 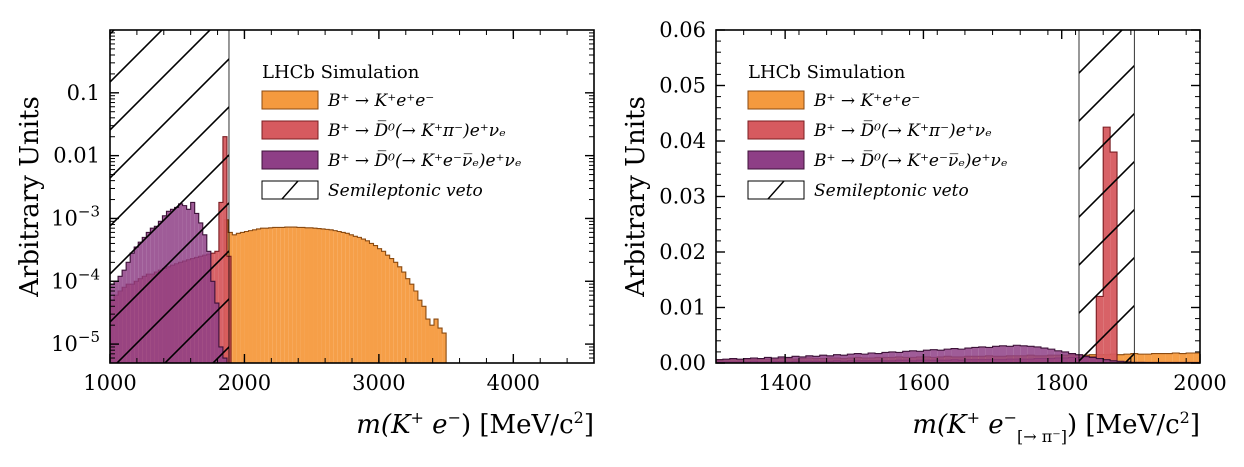 I want to click on y-tick-label: 10⁻⁴, so click(x=75, y=279).